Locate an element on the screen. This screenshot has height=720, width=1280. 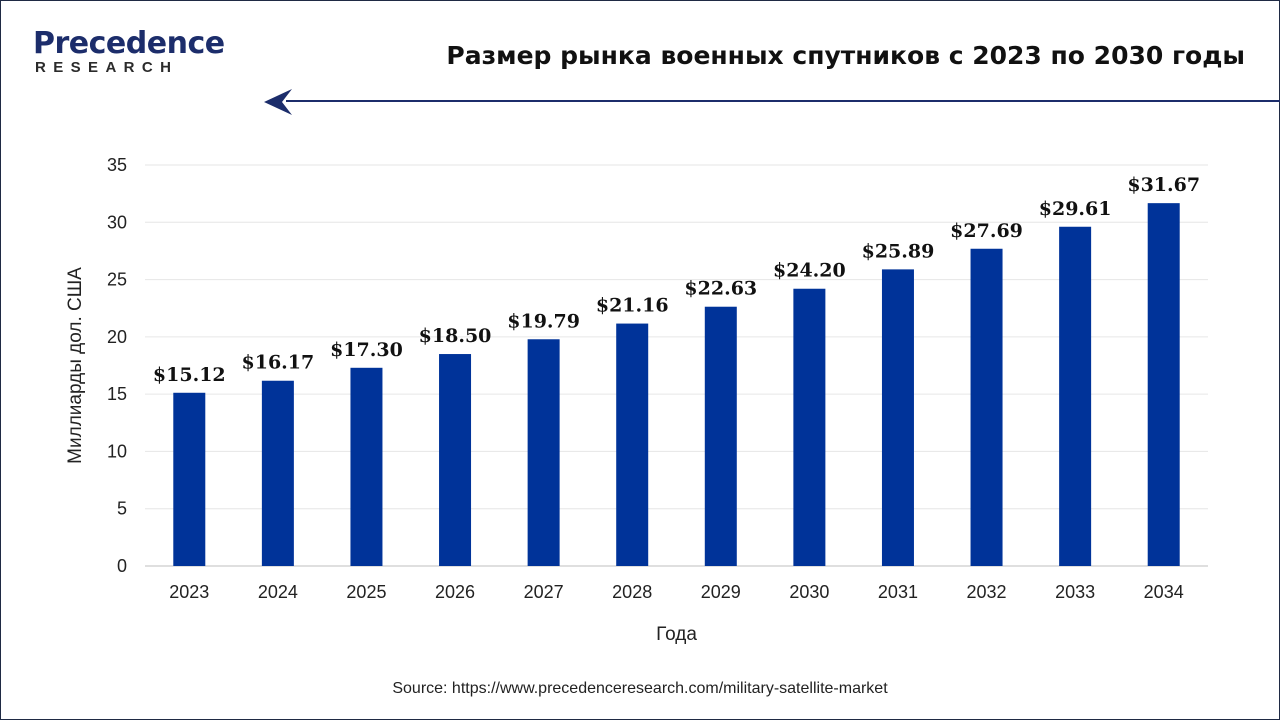
data-label-2031: $25.89 is located at coordinates (898, 251).